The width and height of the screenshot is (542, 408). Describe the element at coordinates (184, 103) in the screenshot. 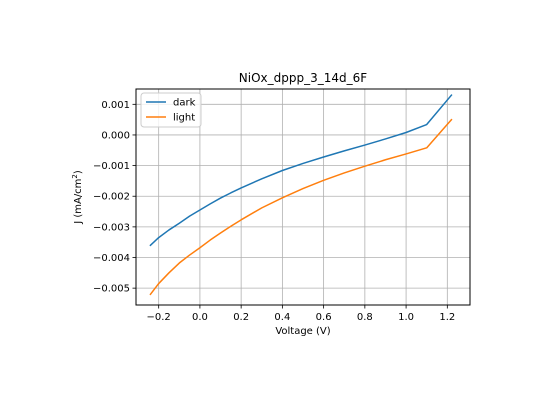

I see `legend-label-dark: dark` at that location.